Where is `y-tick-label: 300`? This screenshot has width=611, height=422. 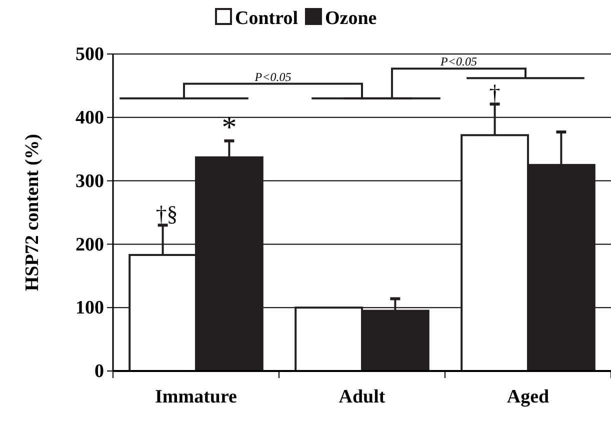 y-tick-label: 300 is located at coordinates (90, 181).